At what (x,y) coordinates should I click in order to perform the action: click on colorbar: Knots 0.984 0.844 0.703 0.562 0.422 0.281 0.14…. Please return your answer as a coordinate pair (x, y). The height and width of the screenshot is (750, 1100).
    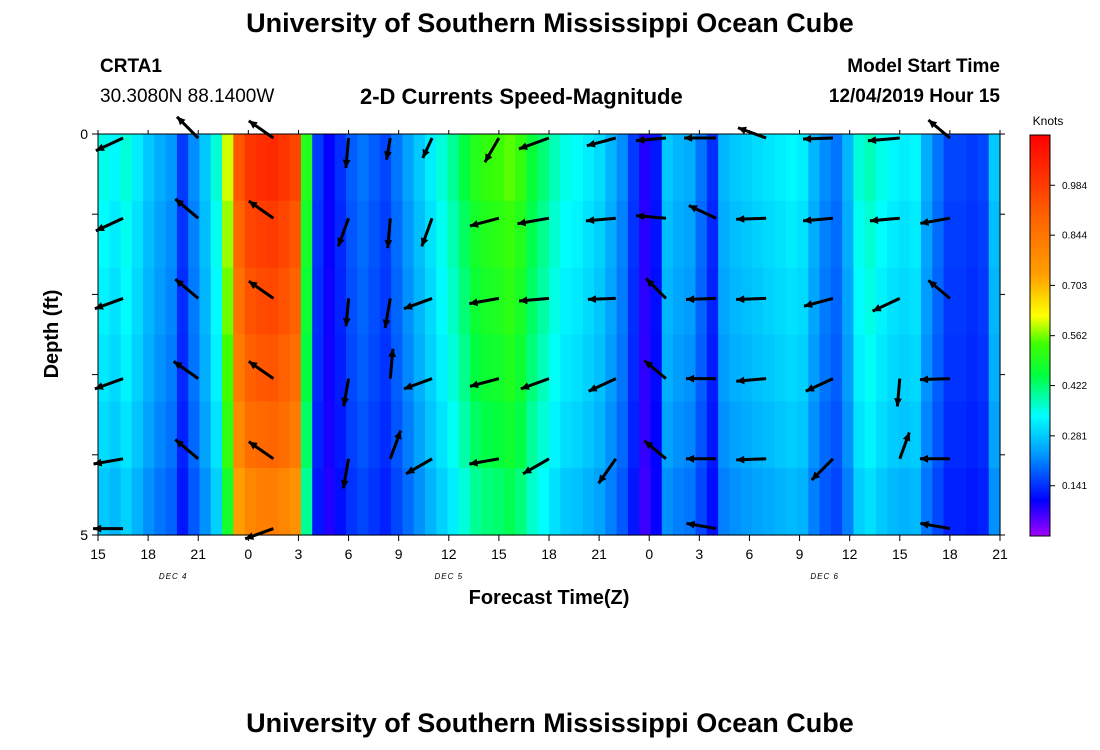
    Looking at the image, I should click on (1058, 325).